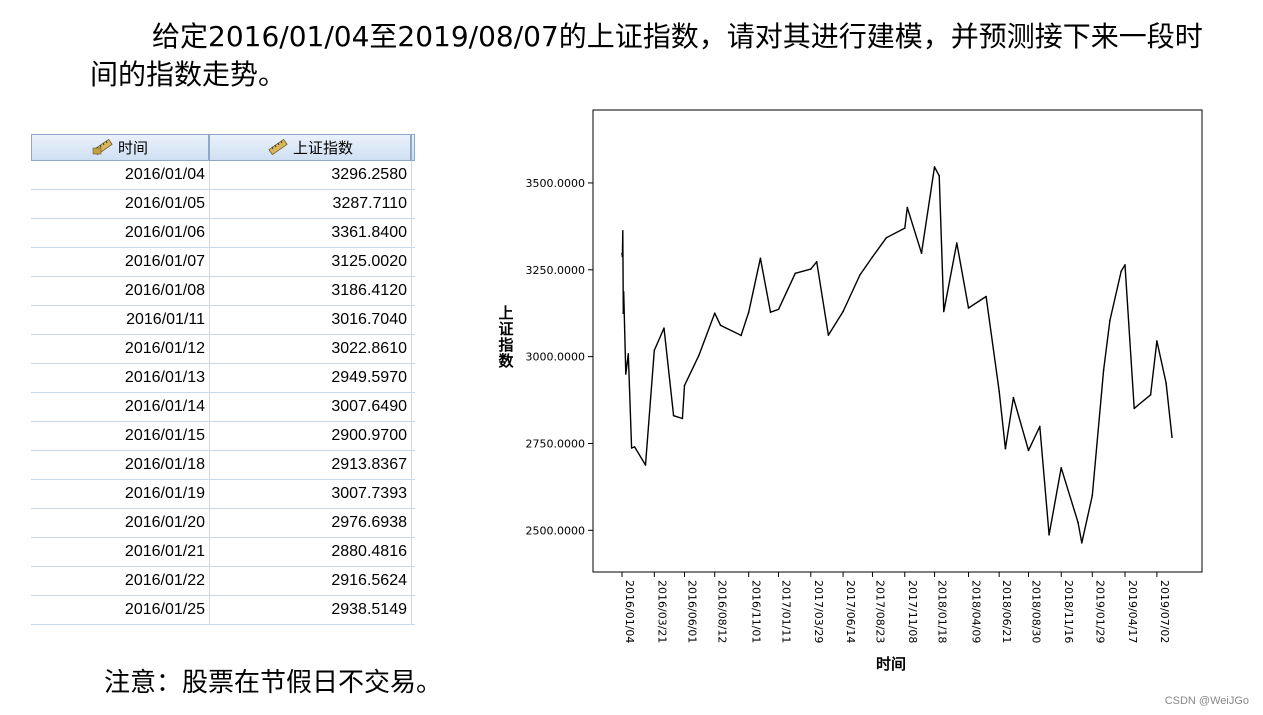  What do you see at coordinates (120, 262) in the screenshot?
I see `time-cell: 2016/01/07` at bounding box center [120, 262].